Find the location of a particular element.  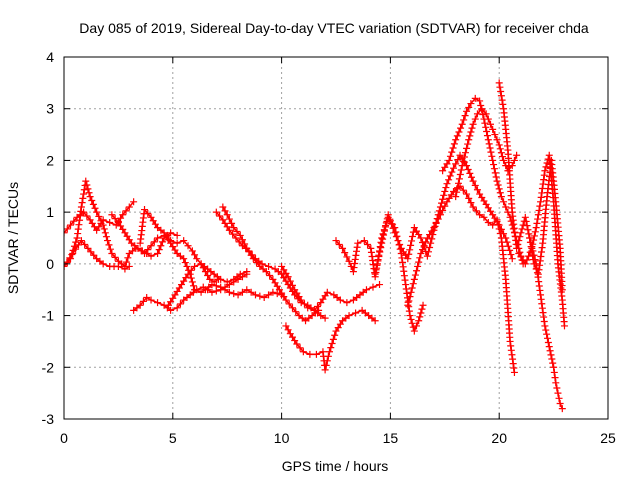

series-trace is located at coordinates (461, 279).